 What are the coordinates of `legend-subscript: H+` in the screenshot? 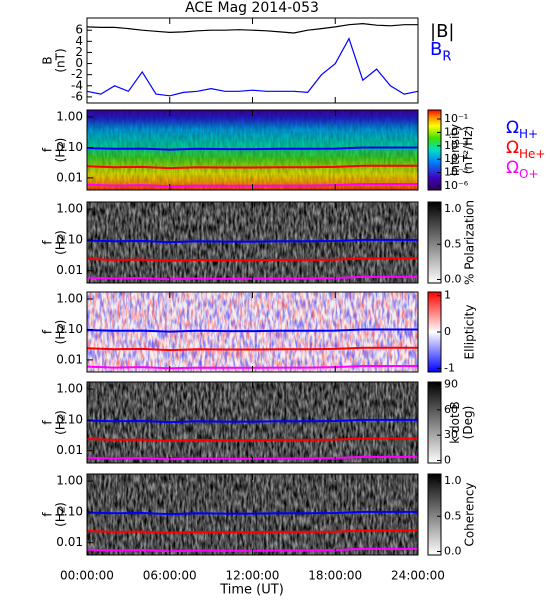 It's located at (528, 133).